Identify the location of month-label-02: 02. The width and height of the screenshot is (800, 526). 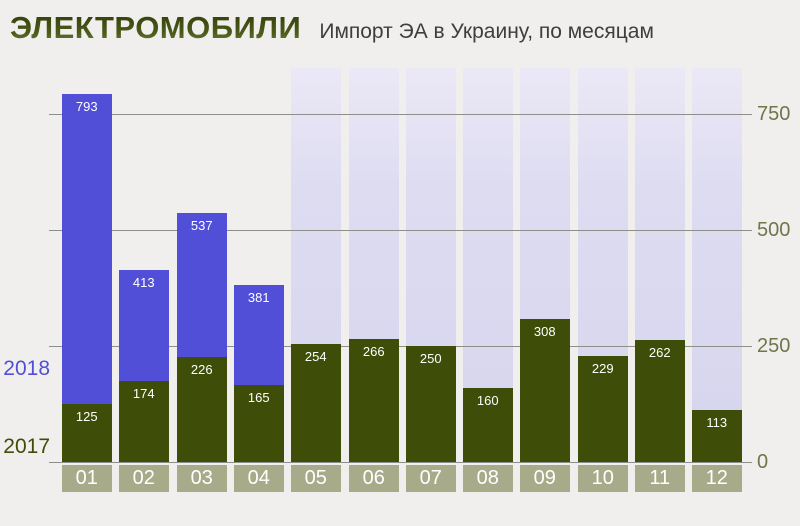
(144, 478).